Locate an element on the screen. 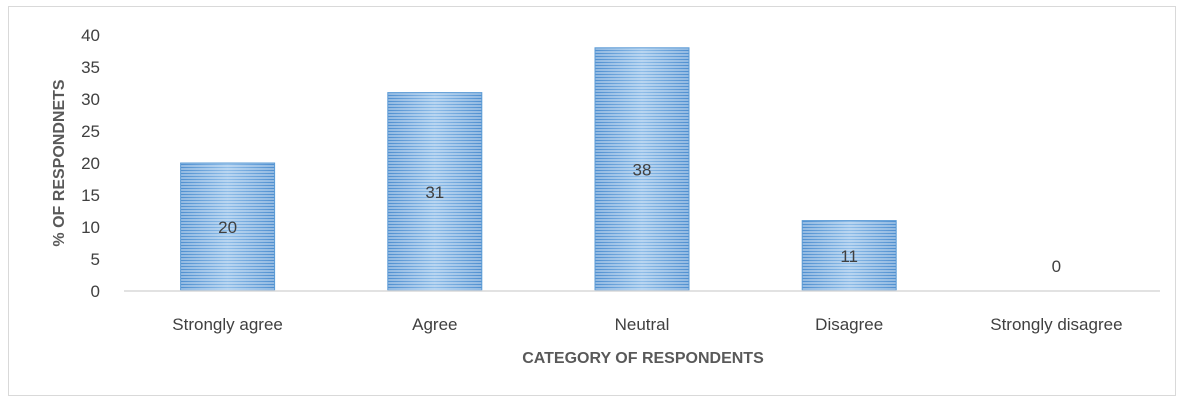  y-tick-label: 0 is located at coordinates (95, 291).